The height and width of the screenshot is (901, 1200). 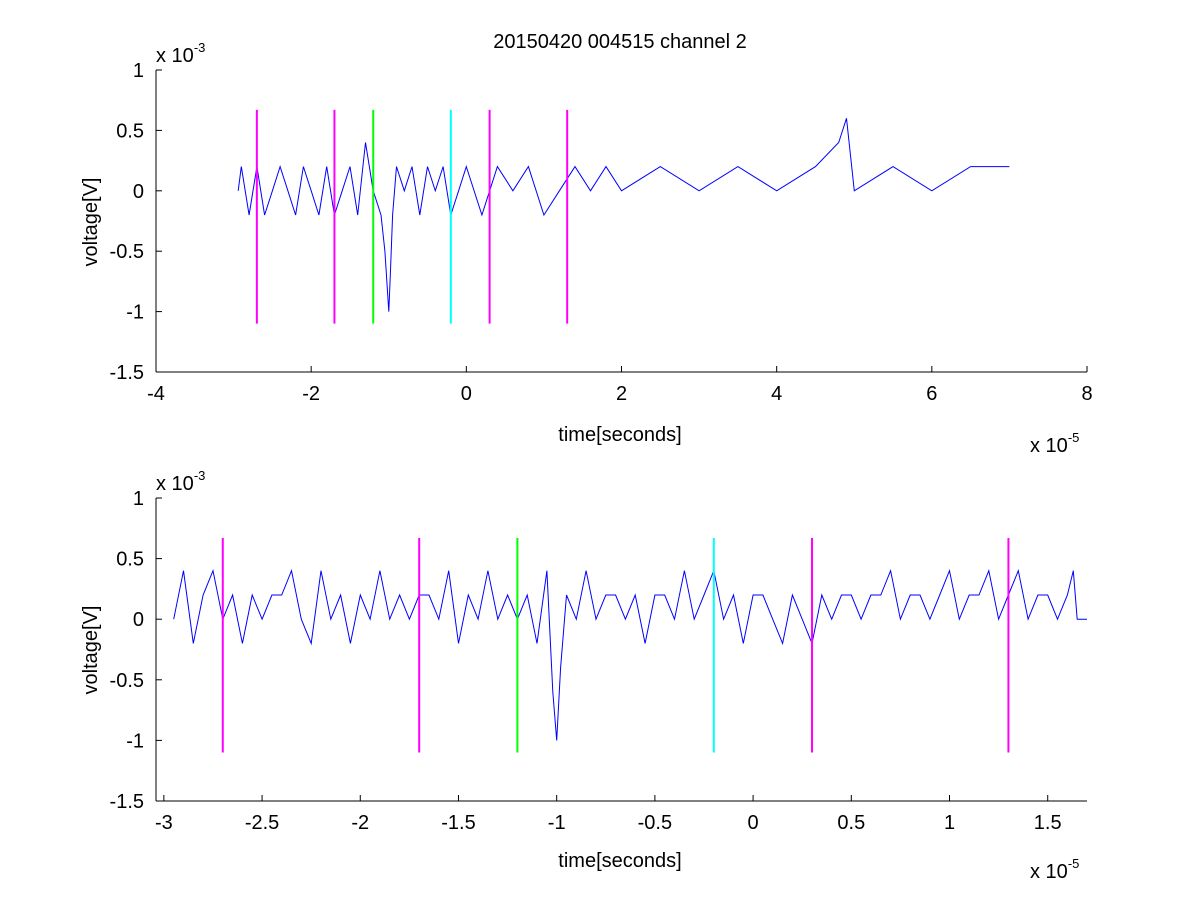 I want to click on x-axis-label-1: time[seconds], so click(x=619, y=861).